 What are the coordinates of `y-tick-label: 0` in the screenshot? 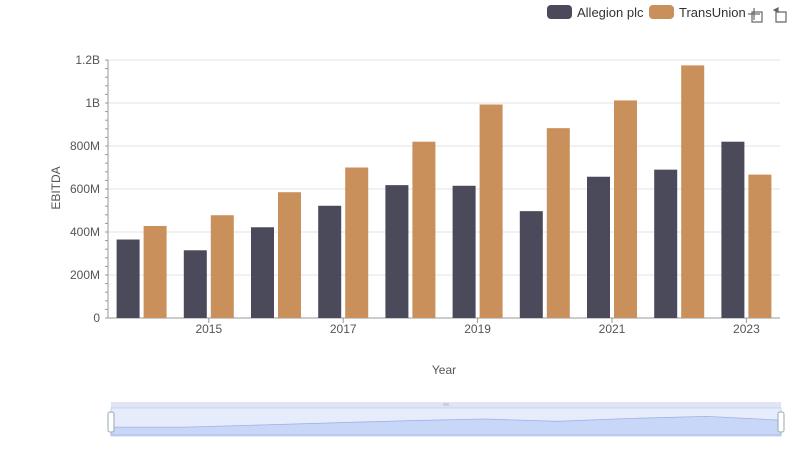 It's located at (96, 318).